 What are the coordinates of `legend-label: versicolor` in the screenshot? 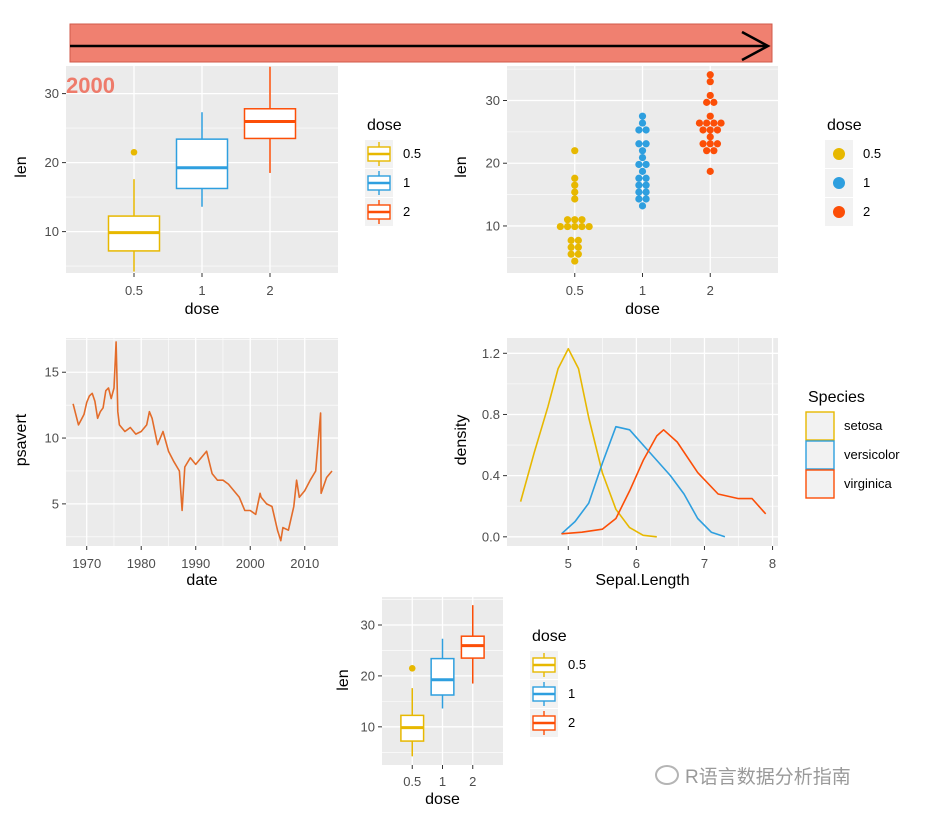 It's located at (872, 454).